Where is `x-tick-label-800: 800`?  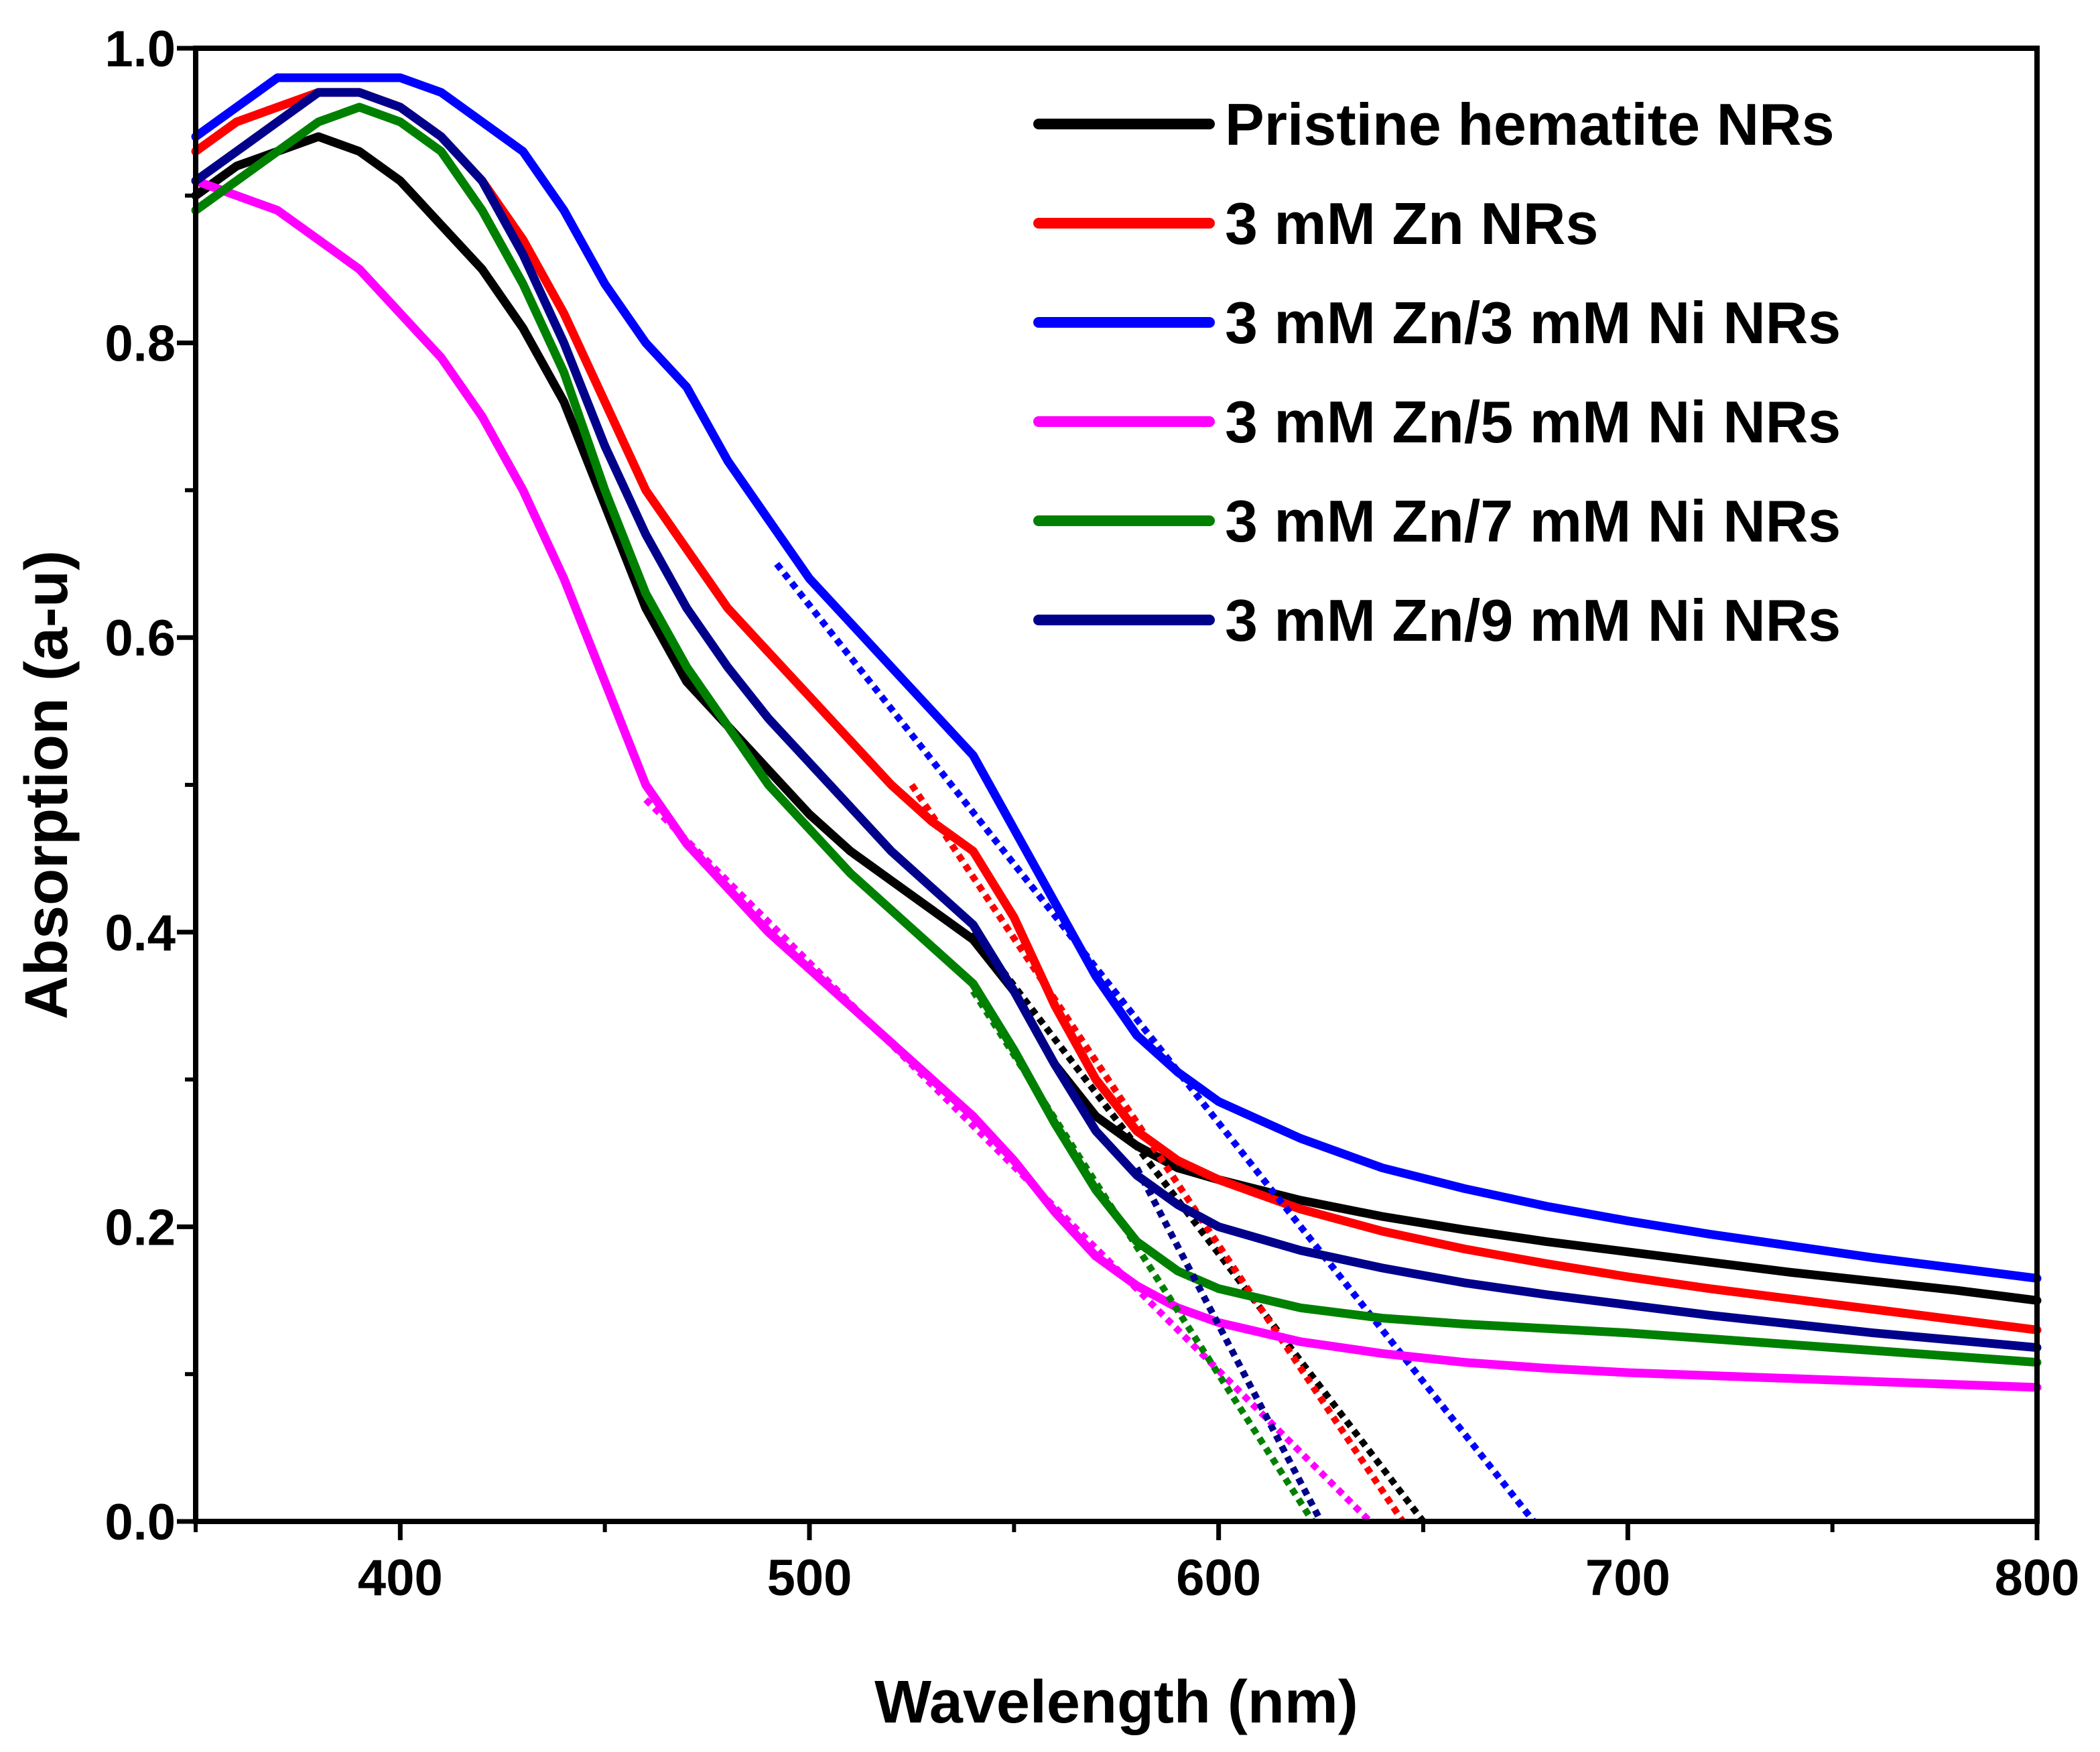 x-tick-label-800: 800 is located at coordinates (2037, 1578).